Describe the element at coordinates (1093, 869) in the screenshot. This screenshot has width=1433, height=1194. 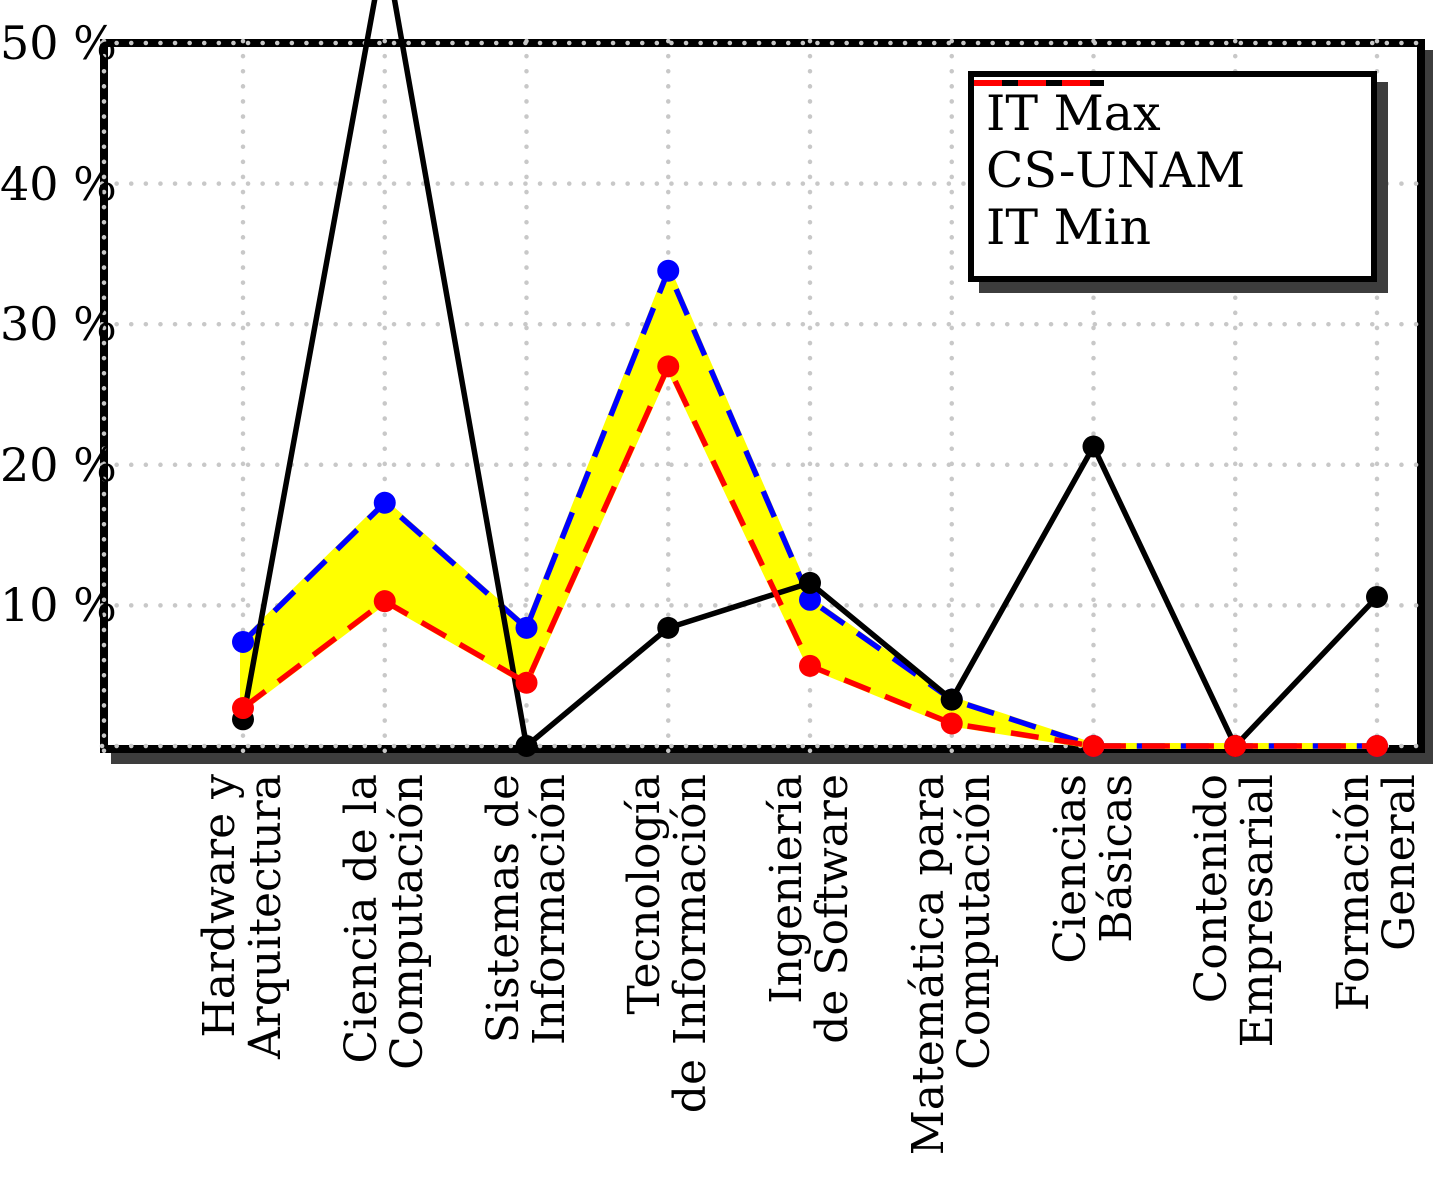
I see `x-axis-label-text: Ciencias Básicas` at that location.